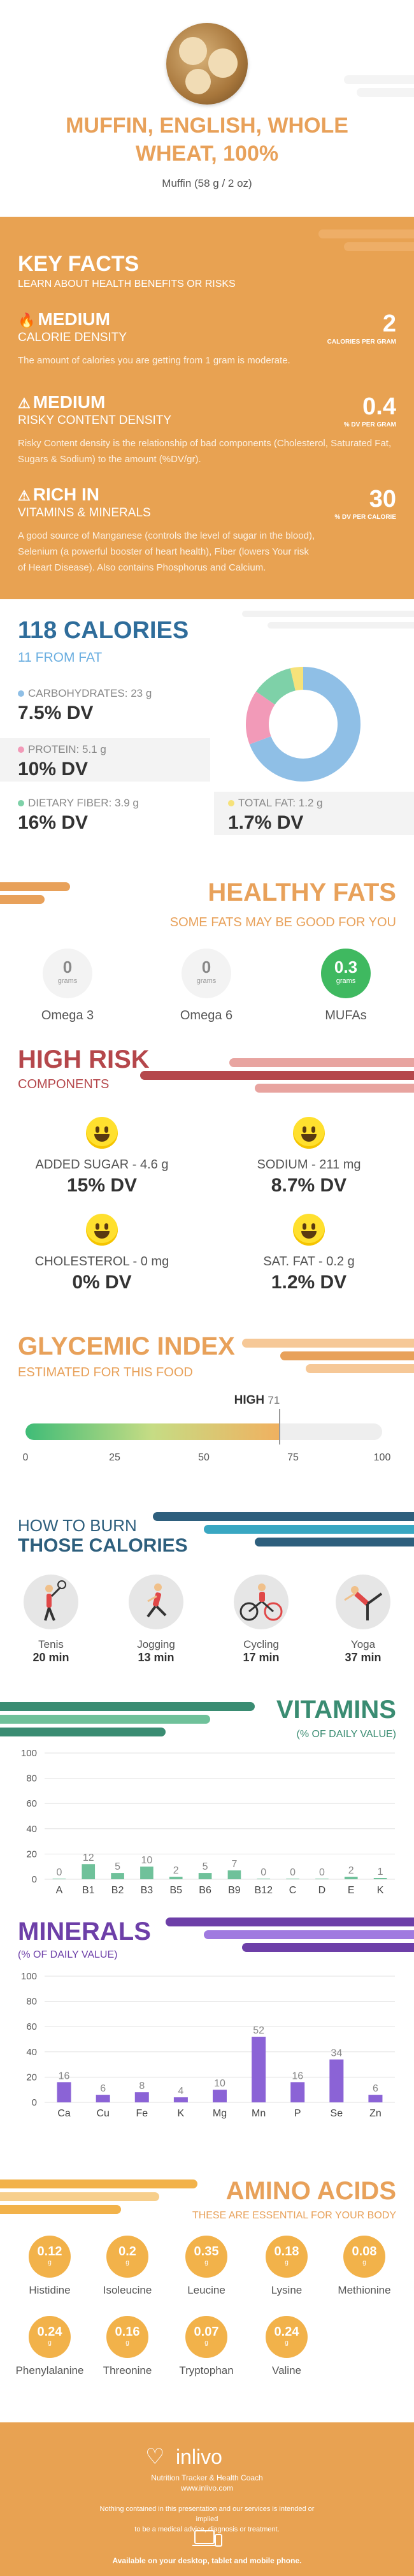  I want to click on amino-methionine: 0.08 g Methionine, so click(365, 2266).